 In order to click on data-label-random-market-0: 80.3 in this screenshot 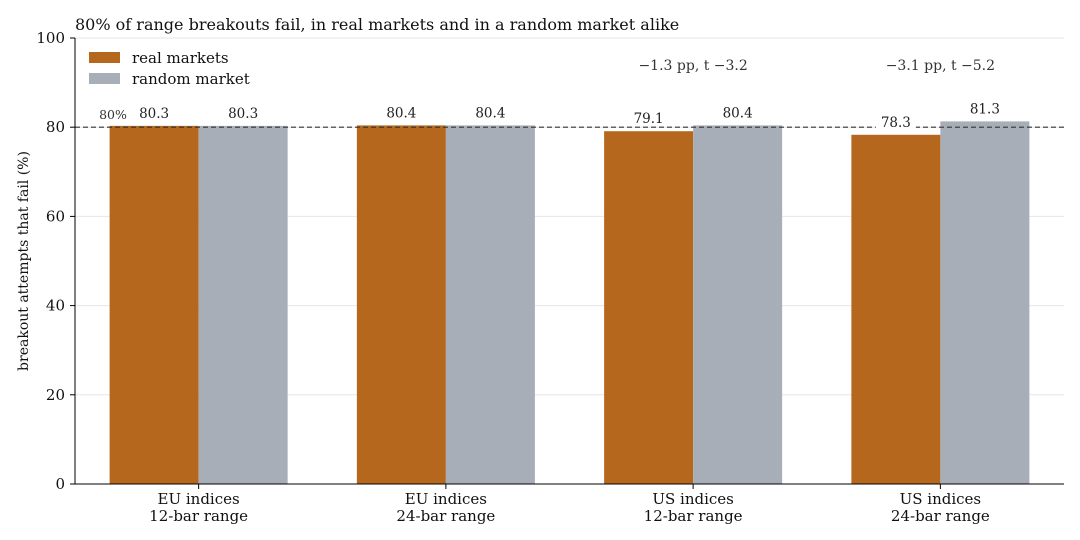, I will do `click(243, 114)`.